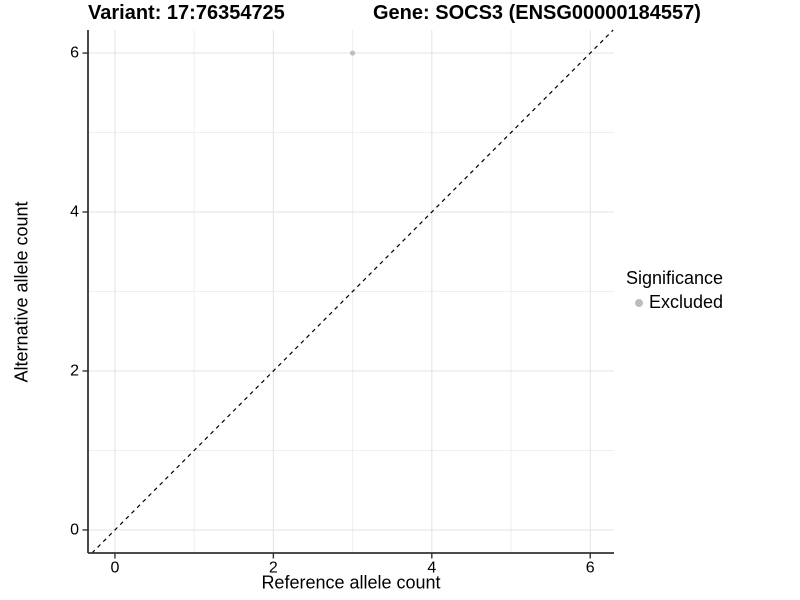 This screenshot has height=600, width=800. What do you see at coordinates (537, 13) in the screenshot?
I see `gene-title: Gene: SOCS3 (ENSG00000184557)` at bounding box center [537, 13].